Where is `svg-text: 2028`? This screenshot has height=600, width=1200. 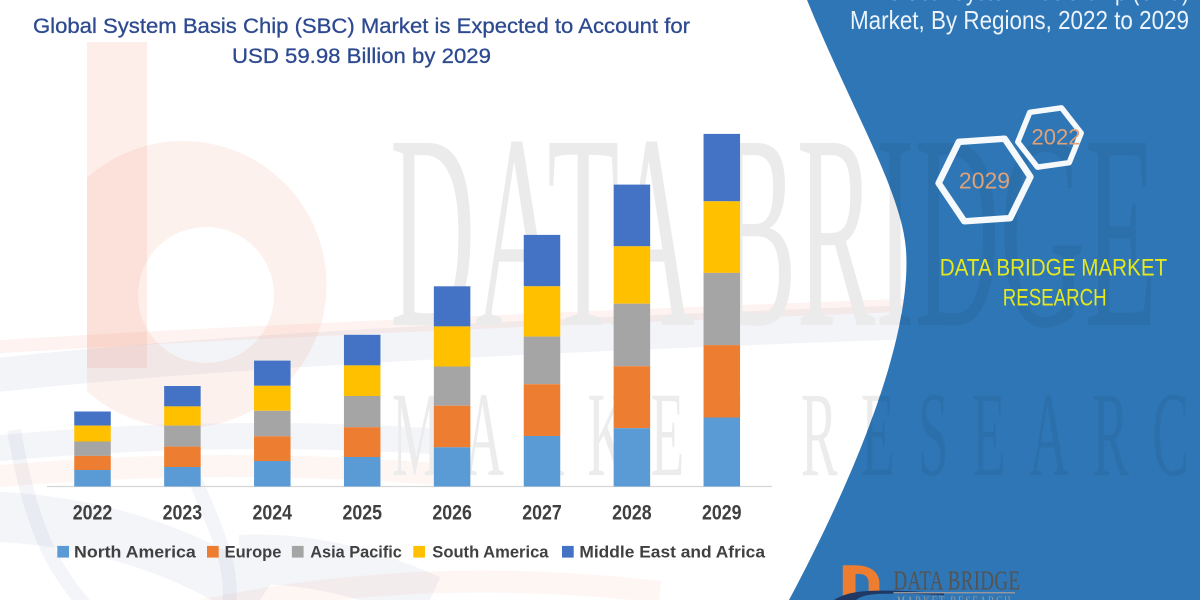 svg-text: 2028 is located at coordinates (632, 513).